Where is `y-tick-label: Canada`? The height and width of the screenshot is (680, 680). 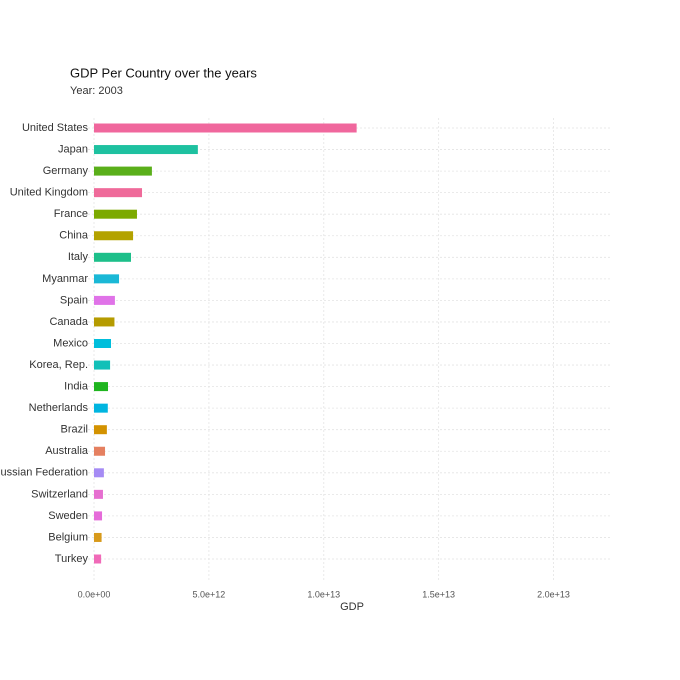
y-tick-label: Canada is located at coordinates (68, 322).